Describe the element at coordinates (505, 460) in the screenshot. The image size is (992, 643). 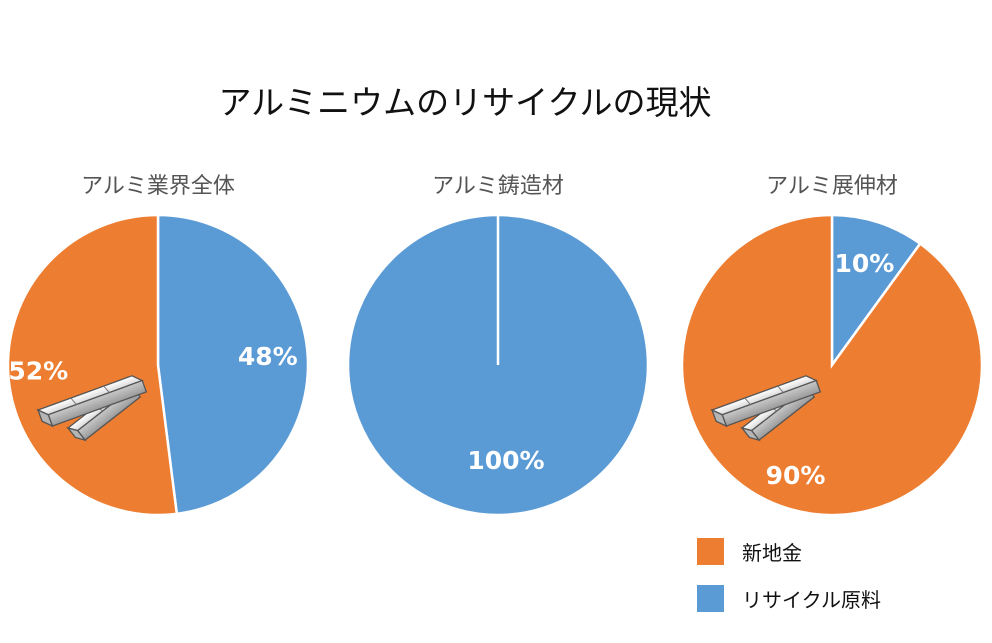
I see `data-label-recycled: 100%` at that location.